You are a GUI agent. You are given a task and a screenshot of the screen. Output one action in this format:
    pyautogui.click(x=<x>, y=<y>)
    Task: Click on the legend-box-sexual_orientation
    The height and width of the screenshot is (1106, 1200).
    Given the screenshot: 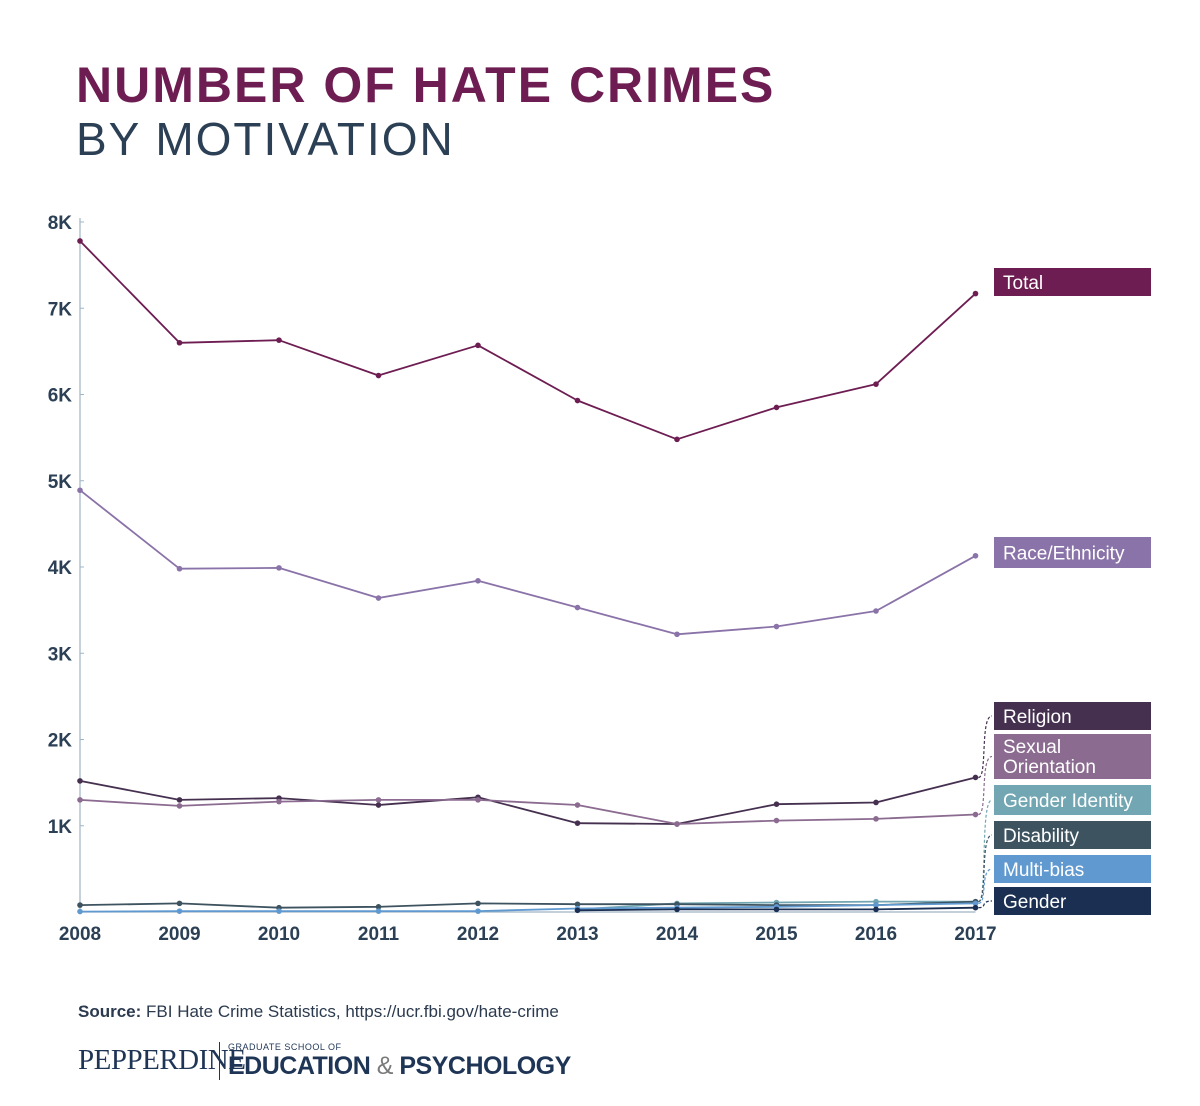 What is the action you would take?
    pyautogui.click(x=1072, y=756)
    